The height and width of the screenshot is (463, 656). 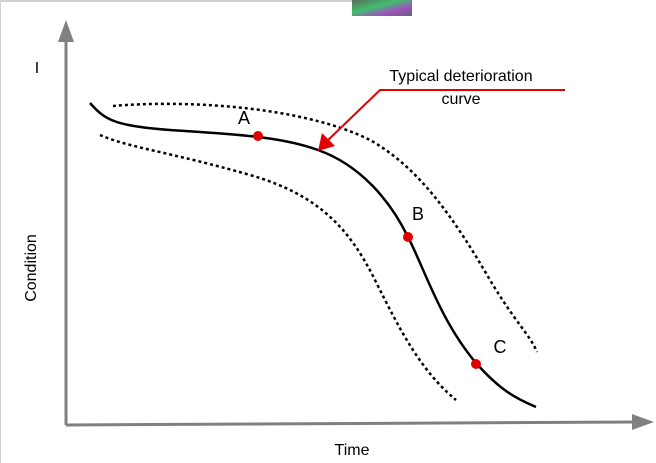 I want to click on y-axis-mark: I, so click(x=37, y=68).